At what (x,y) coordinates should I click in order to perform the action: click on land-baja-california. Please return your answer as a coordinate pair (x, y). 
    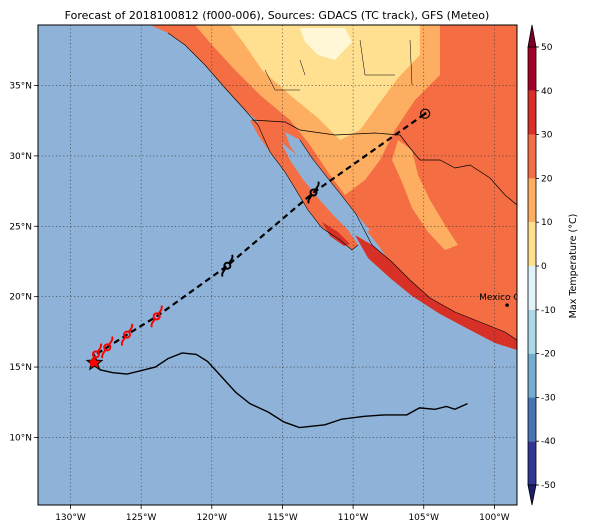
    Looking at the image, I should click on (304, 185).